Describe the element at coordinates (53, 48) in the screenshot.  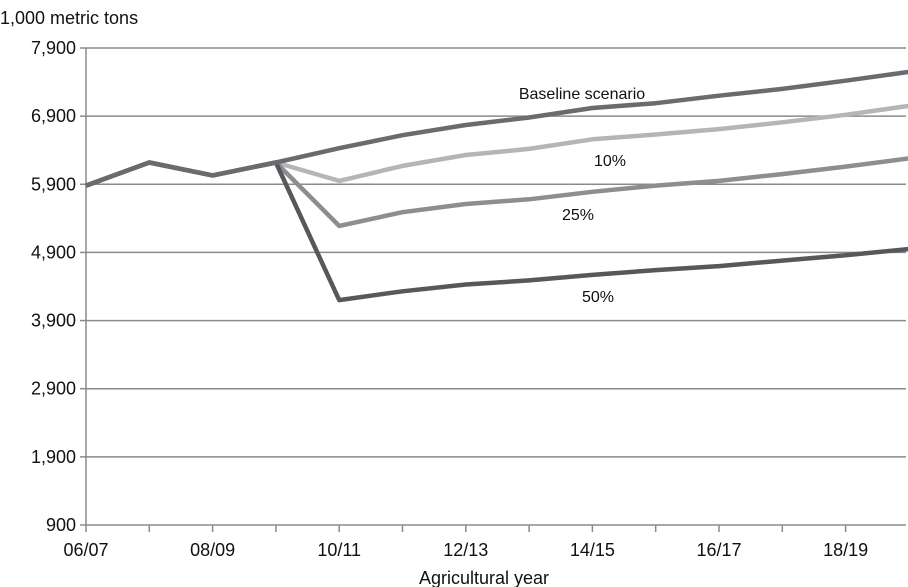
I see `y-tick-label: 7,900` at that location.